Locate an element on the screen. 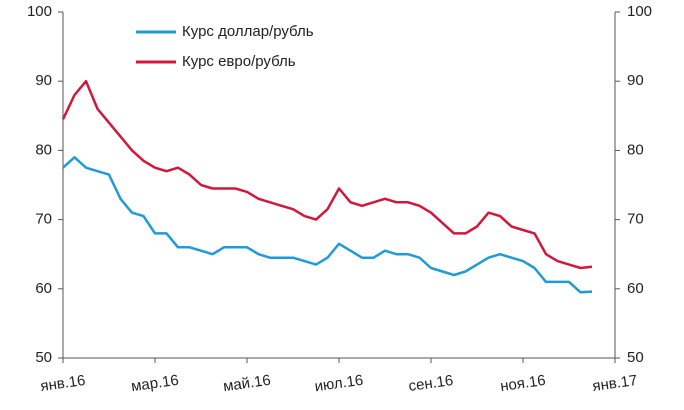 The image size is (684, 410). x-tick-label: мар.16 is located at coordinates (155, 383).